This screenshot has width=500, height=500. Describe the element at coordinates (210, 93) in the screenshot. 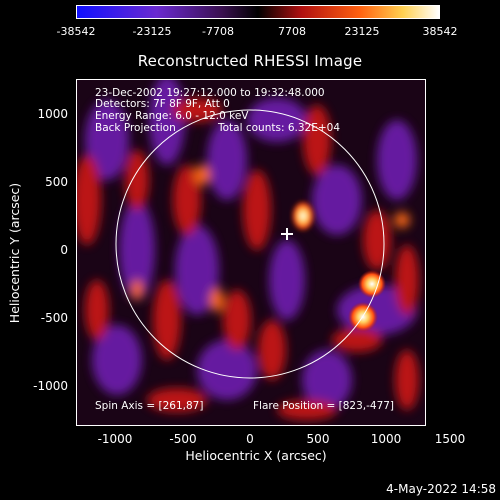

I see `time-range-text: 23-Dec-2002 19:27:12.000 to 19:32:48.000` at that location.